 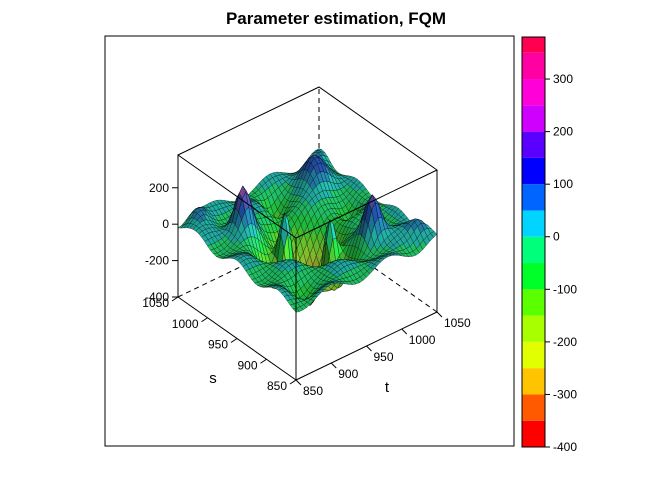 I want to click on colorbar-tick-label: 0, so click(x=556, y=237).